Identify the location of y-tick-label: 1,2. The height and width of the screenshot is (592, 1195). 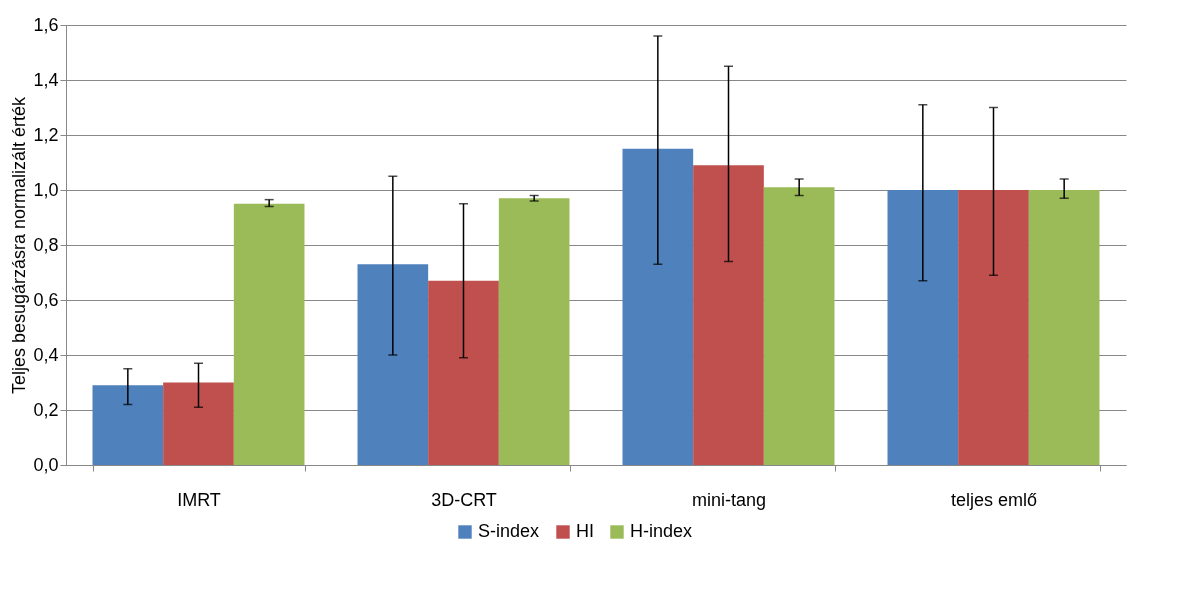
(46, 134).